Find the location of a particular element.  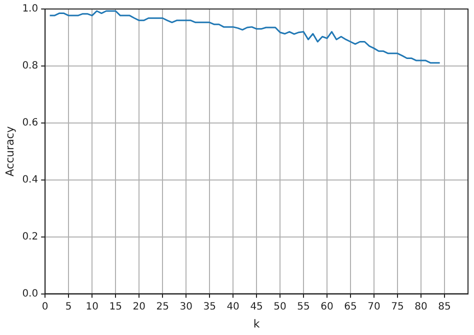

x-tick-label: 5 is located at coordinates (68, 306).